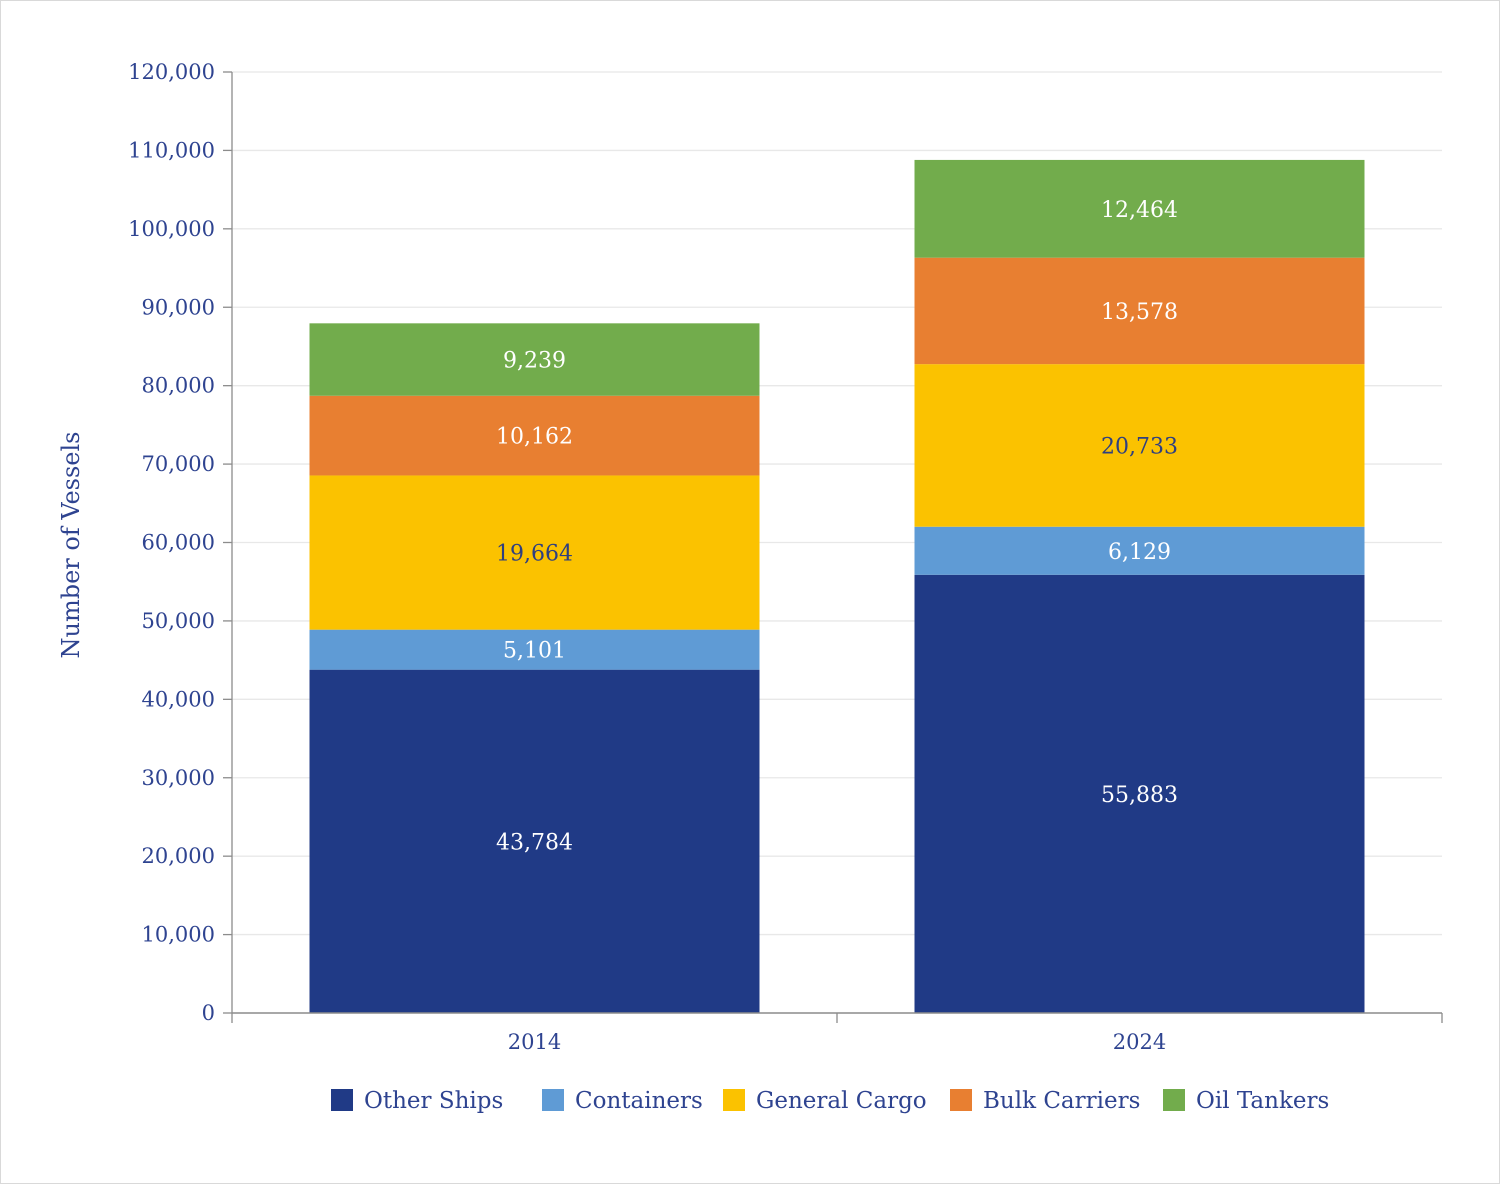 The height and width of the screenshot is (1184, 1500). I want to click on data-label: 10,162, so click(534, 437).